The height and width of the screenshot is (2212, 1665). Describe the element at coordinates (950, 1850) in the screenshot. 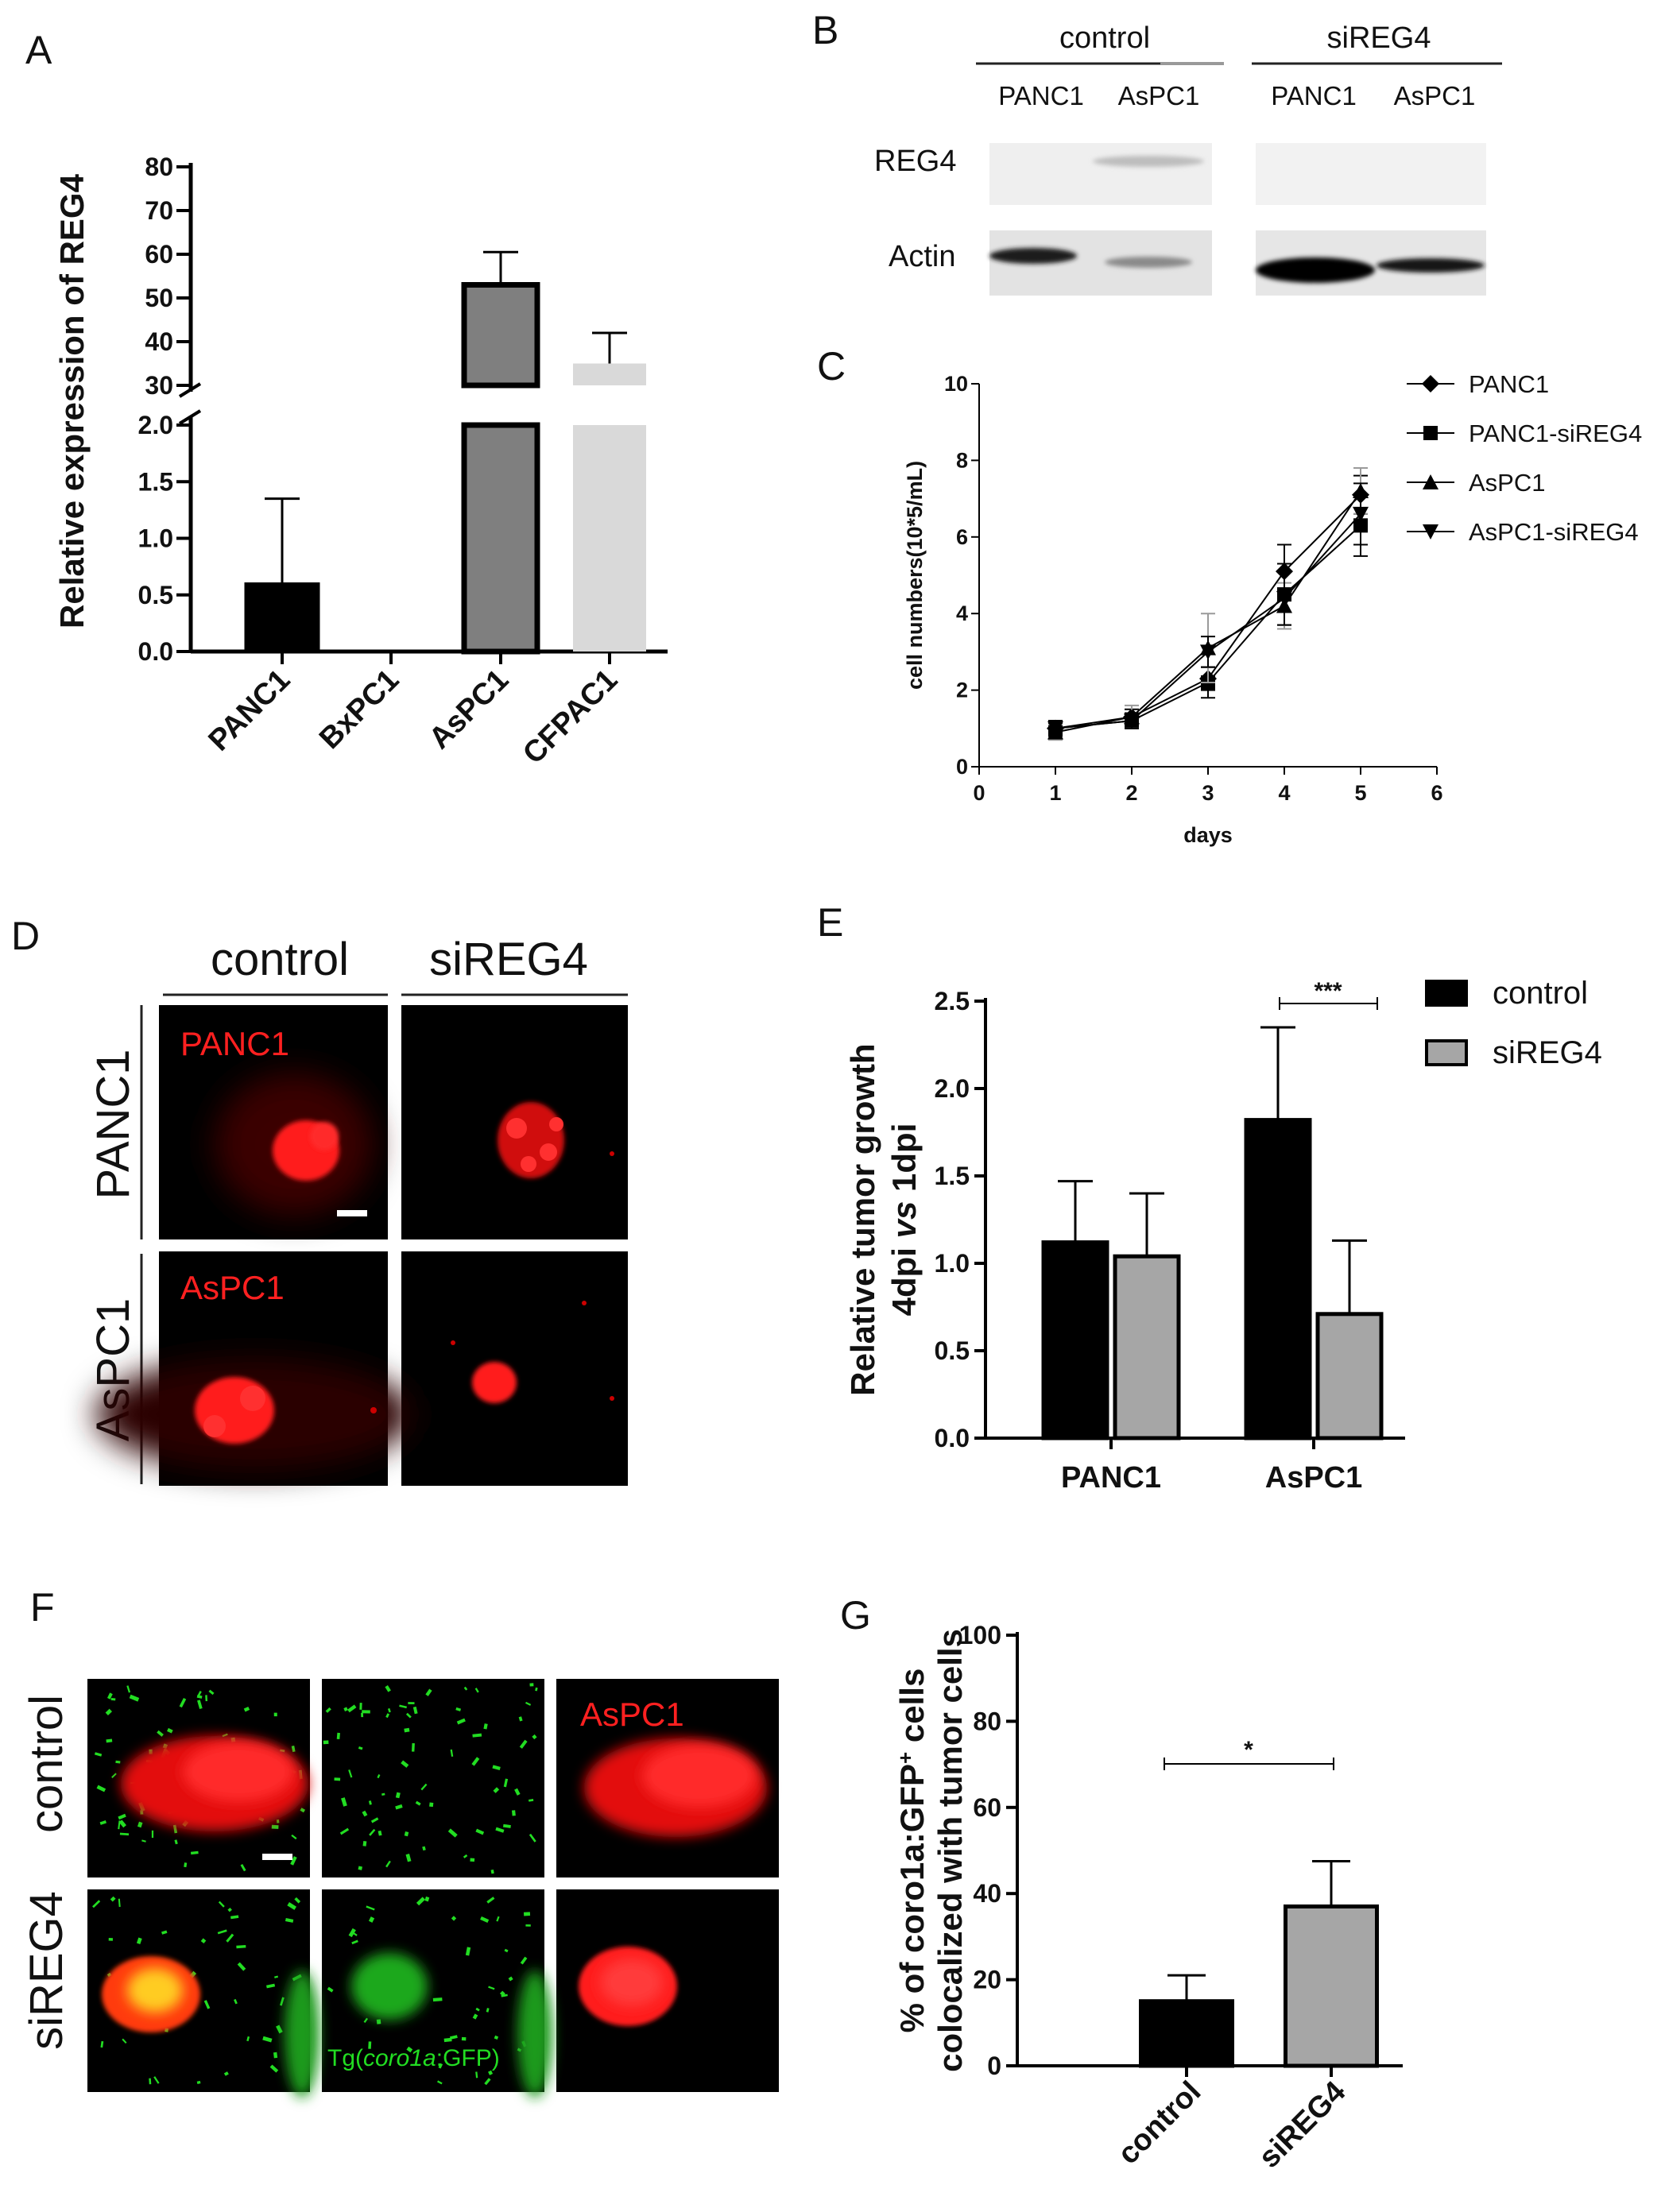

I see `g-y-axis-label-line2: colocalized with tumor cells` at that location.